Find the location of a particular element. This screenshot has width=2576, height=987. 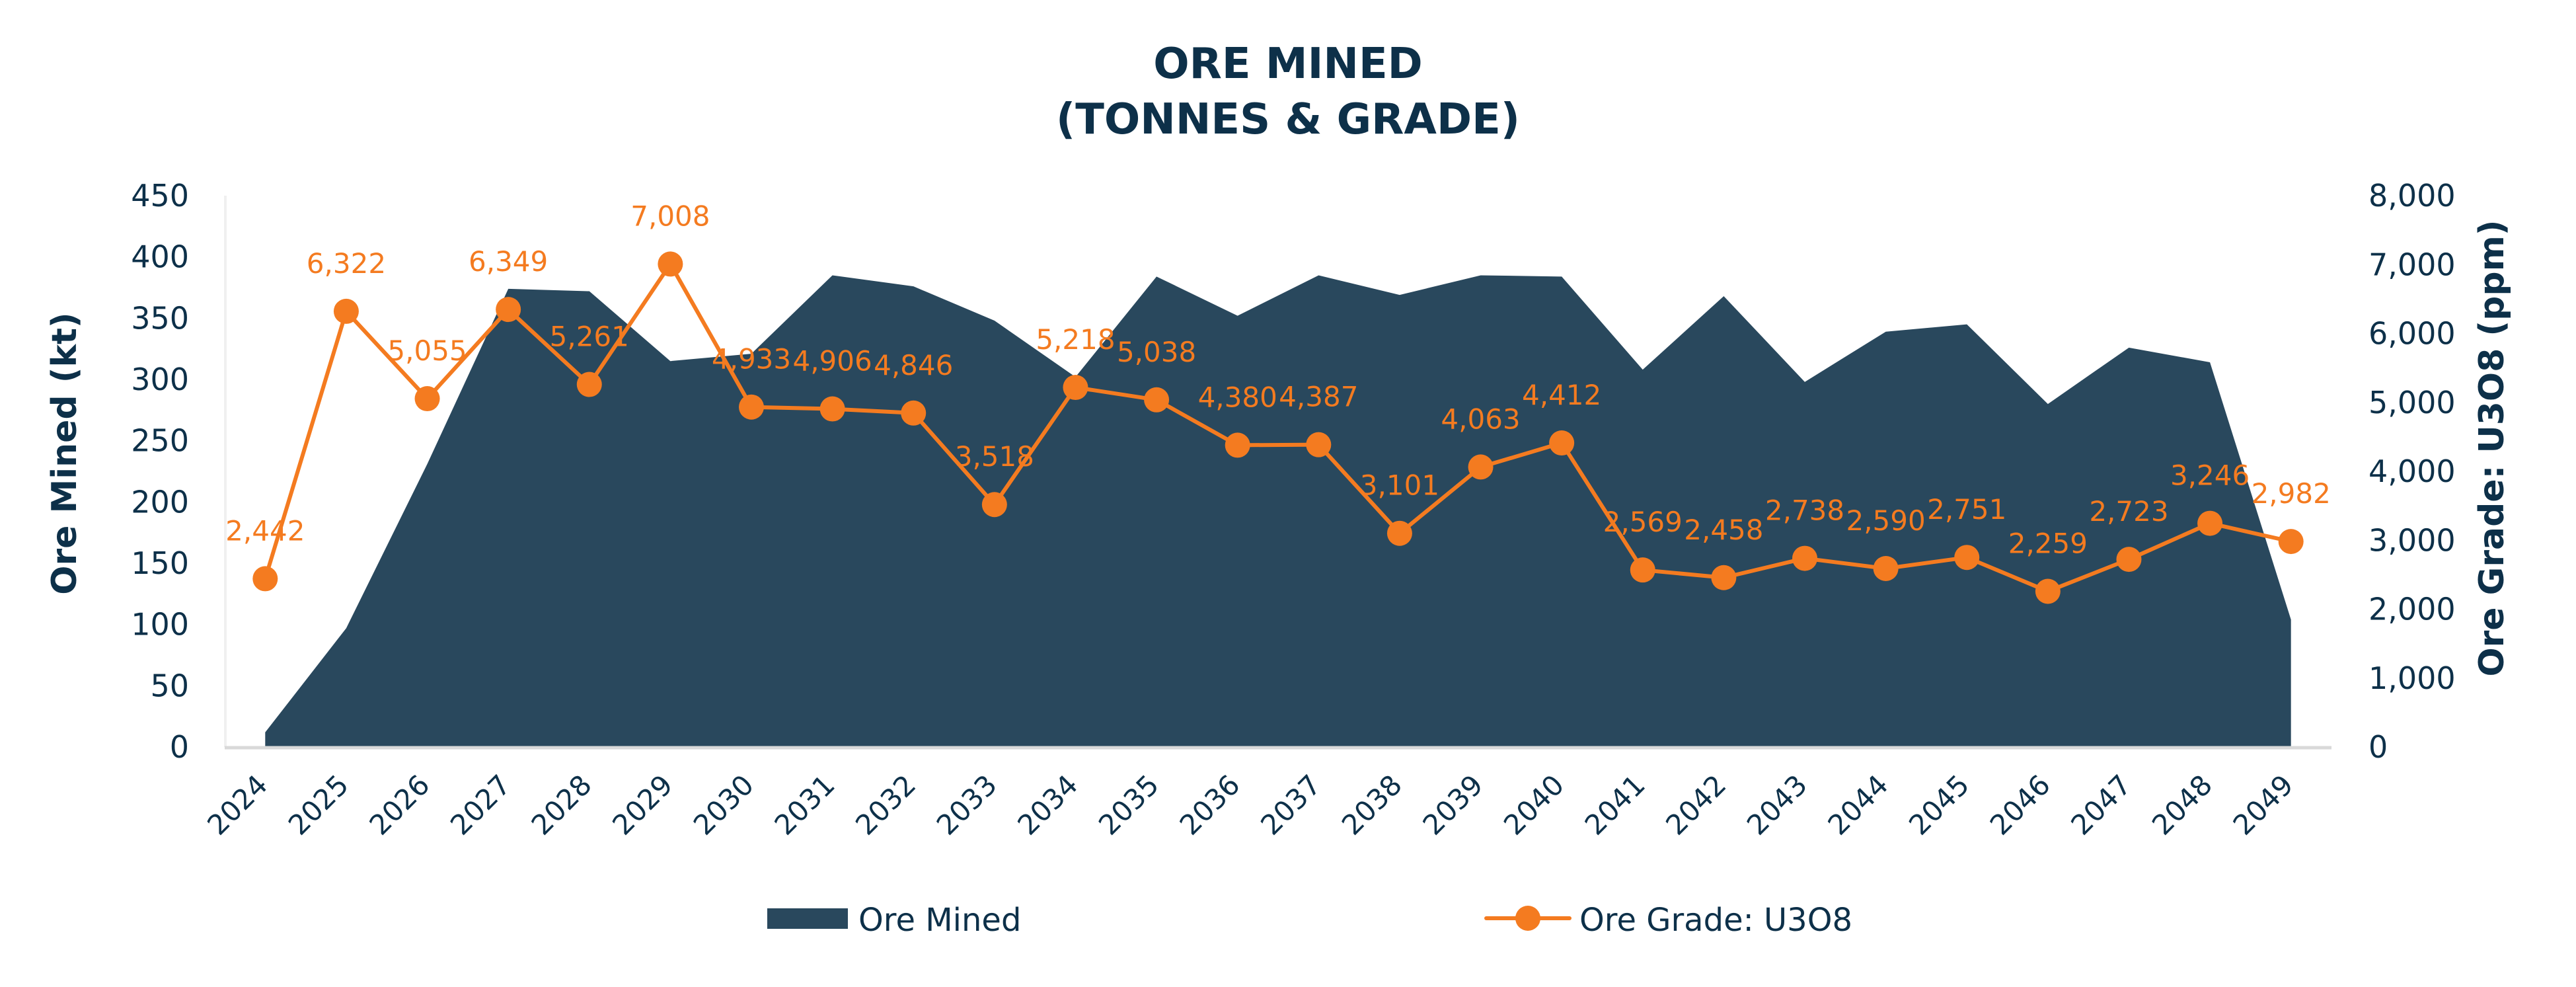

ore-grade-data-label-2024: 2,442 is located at coordinates (265, 530).